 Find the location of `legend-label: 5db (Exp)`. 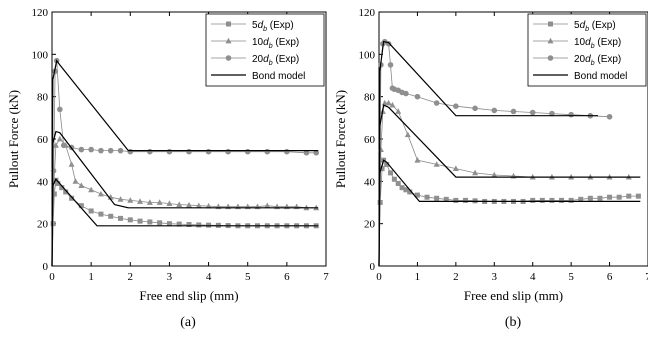

legend-label: 5db (Exp) is located at coordinates (273, 26).